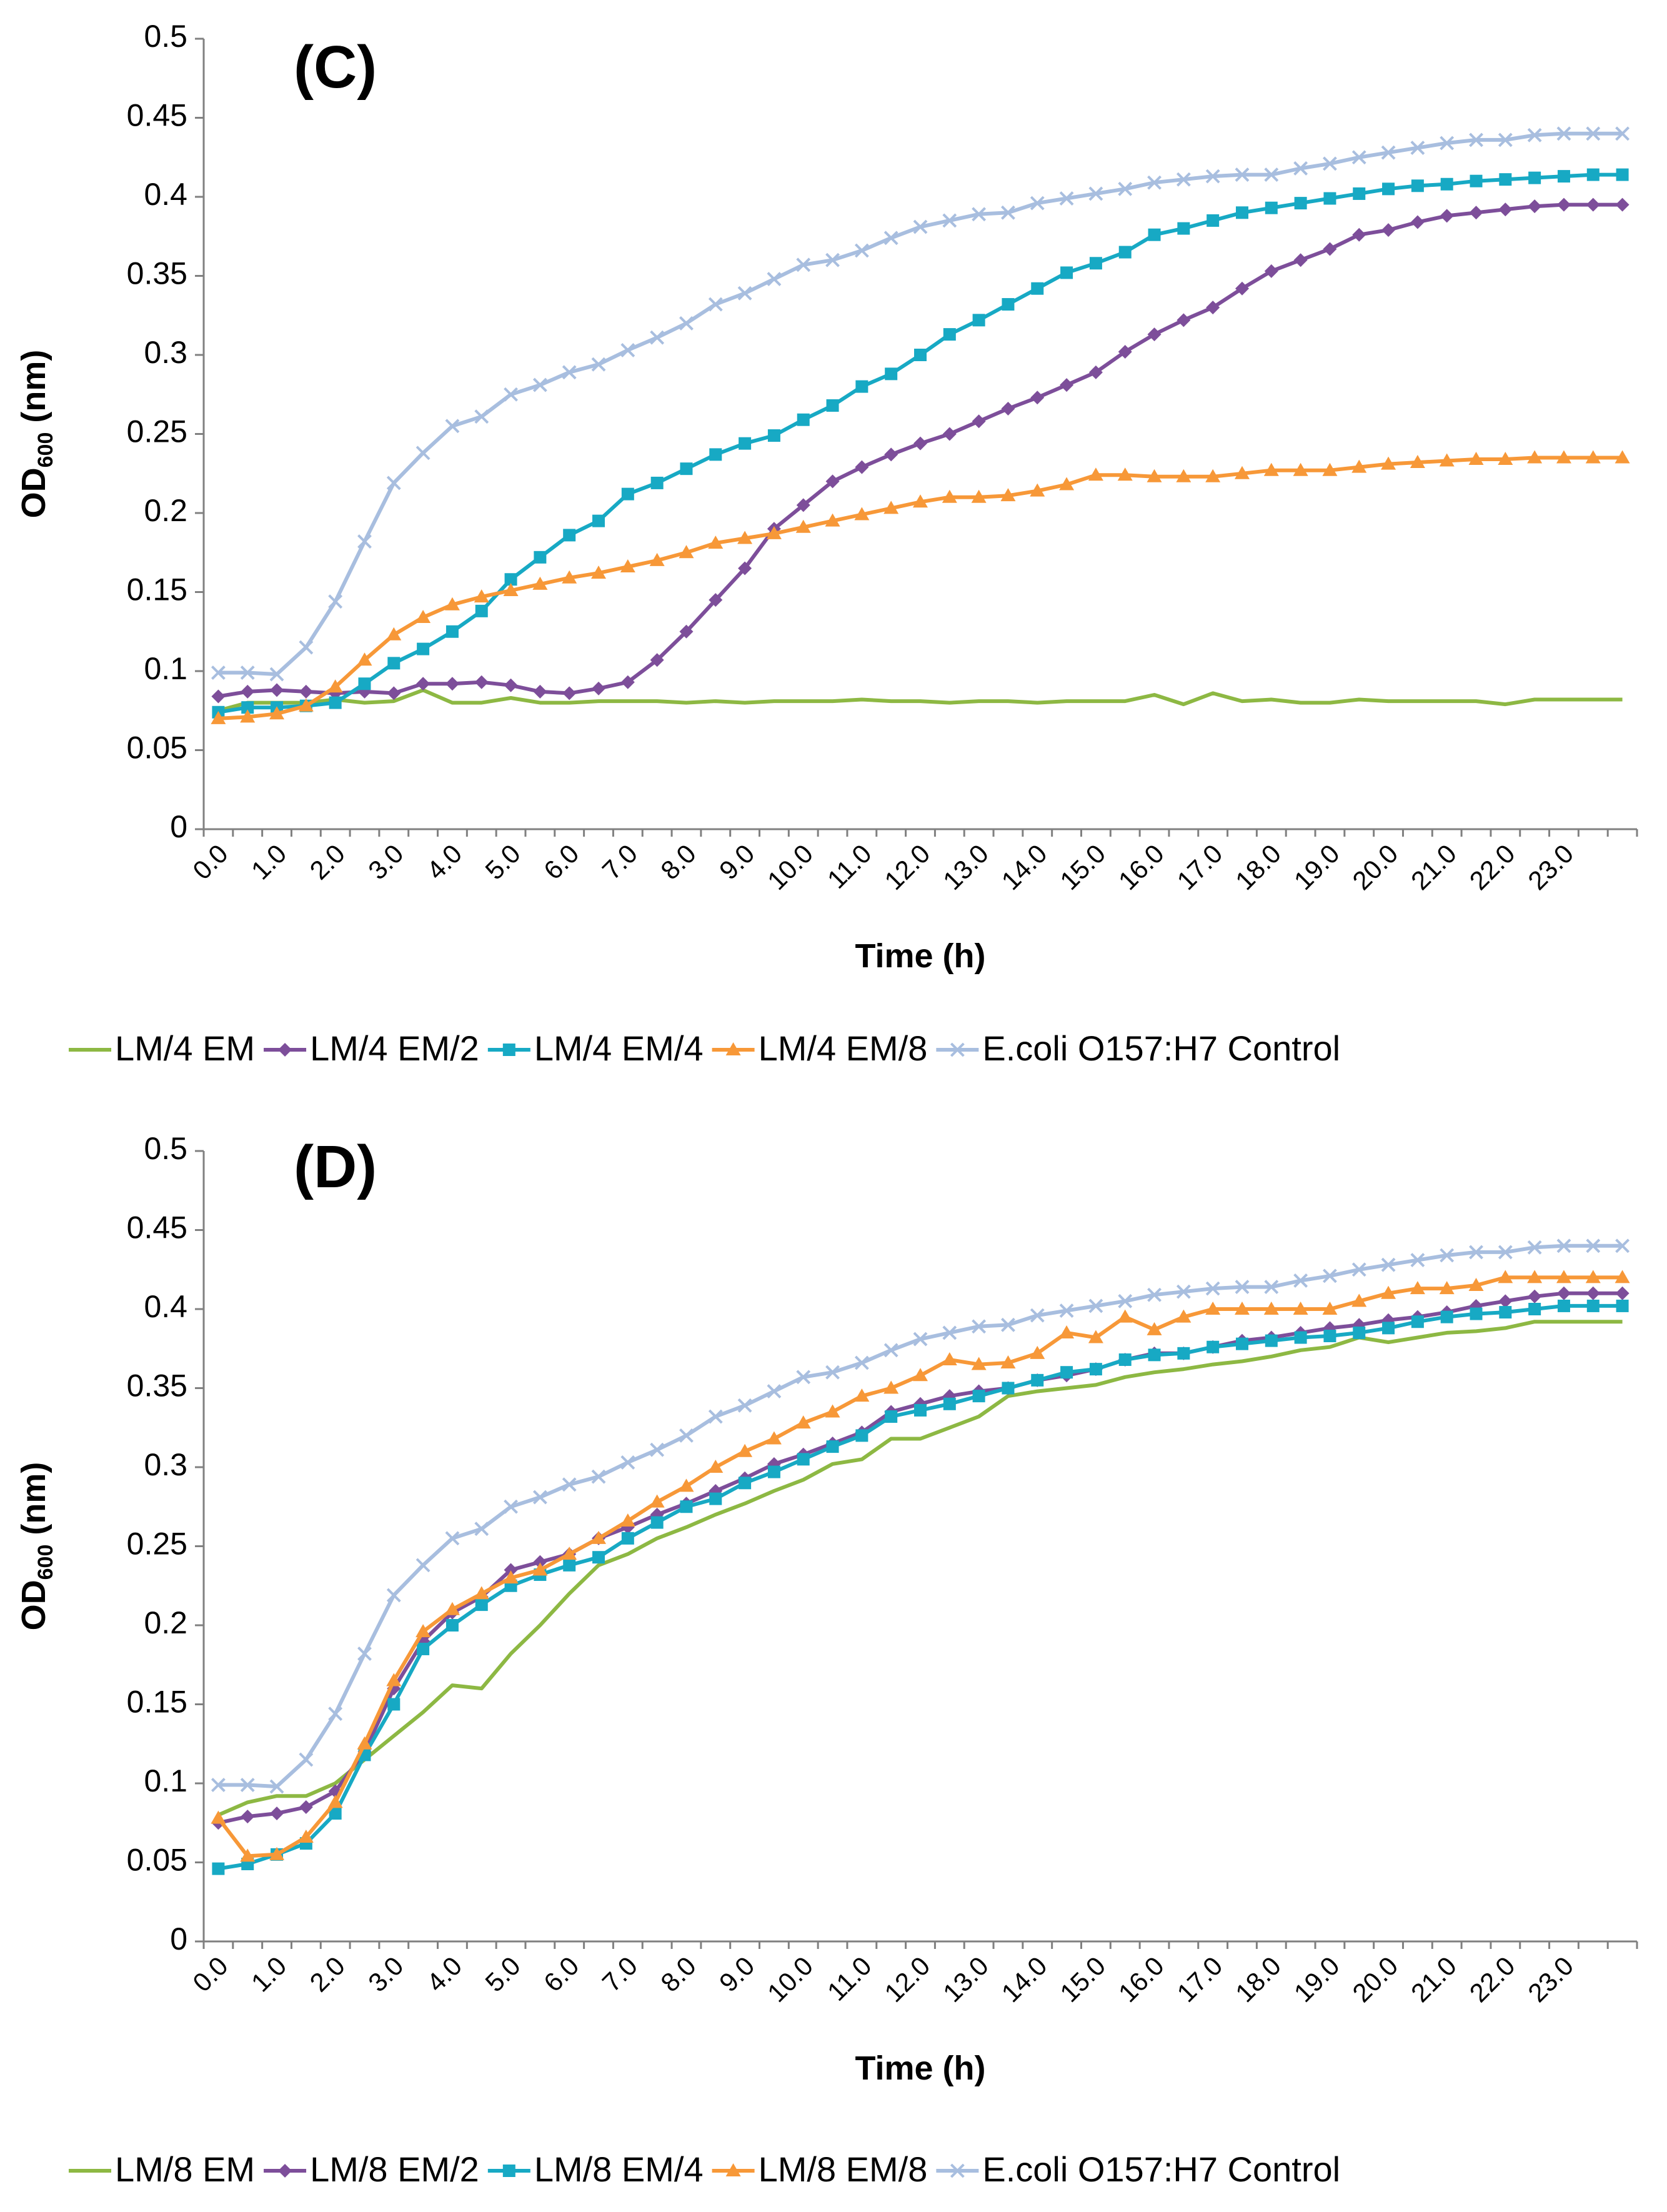 The width and height of the screenshot is (1667, 2212). I want to click on x-tick-label: 19.0, so click(1316, 867).